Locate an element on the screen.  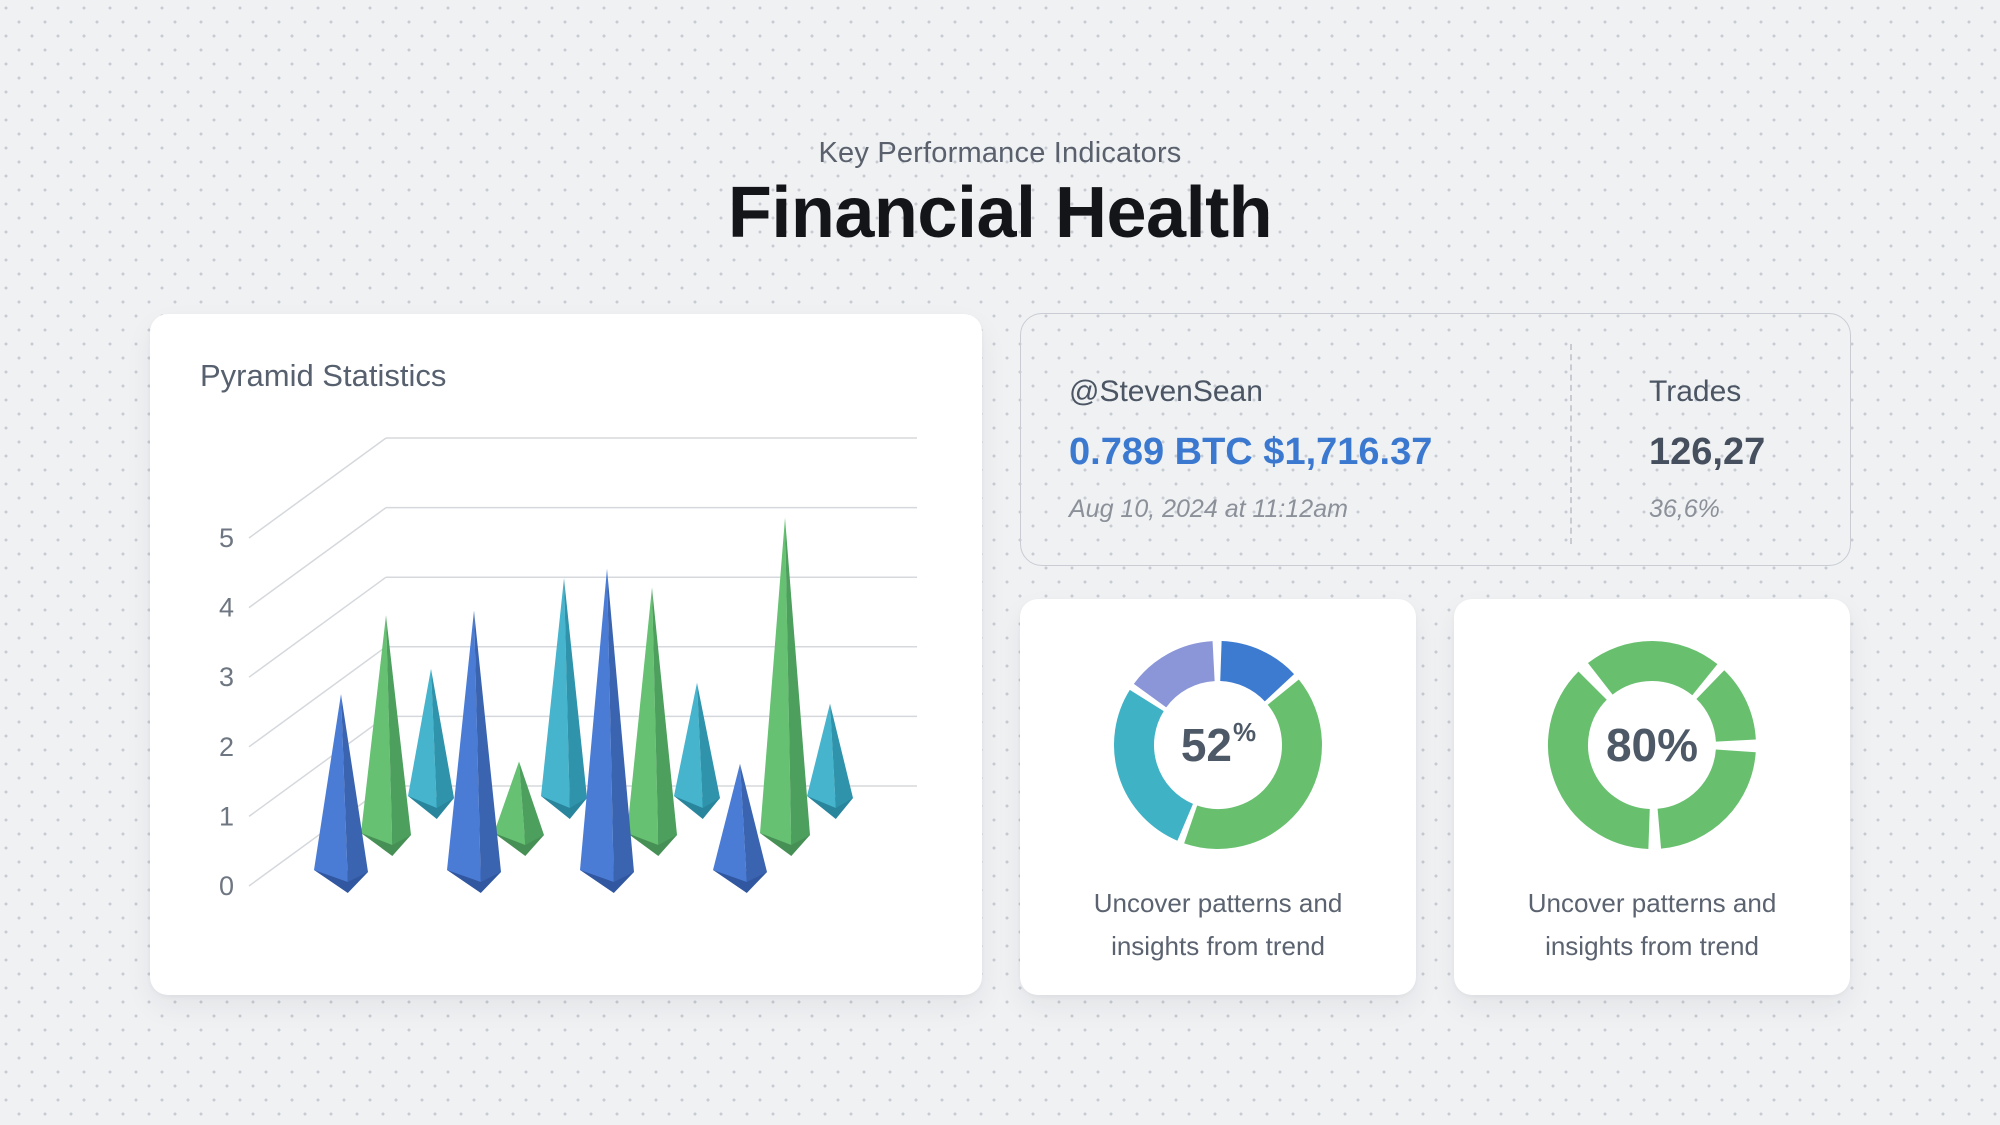
account-amount: 0.789 BTC $1,716.37 is located at coordinates (1251, 452).